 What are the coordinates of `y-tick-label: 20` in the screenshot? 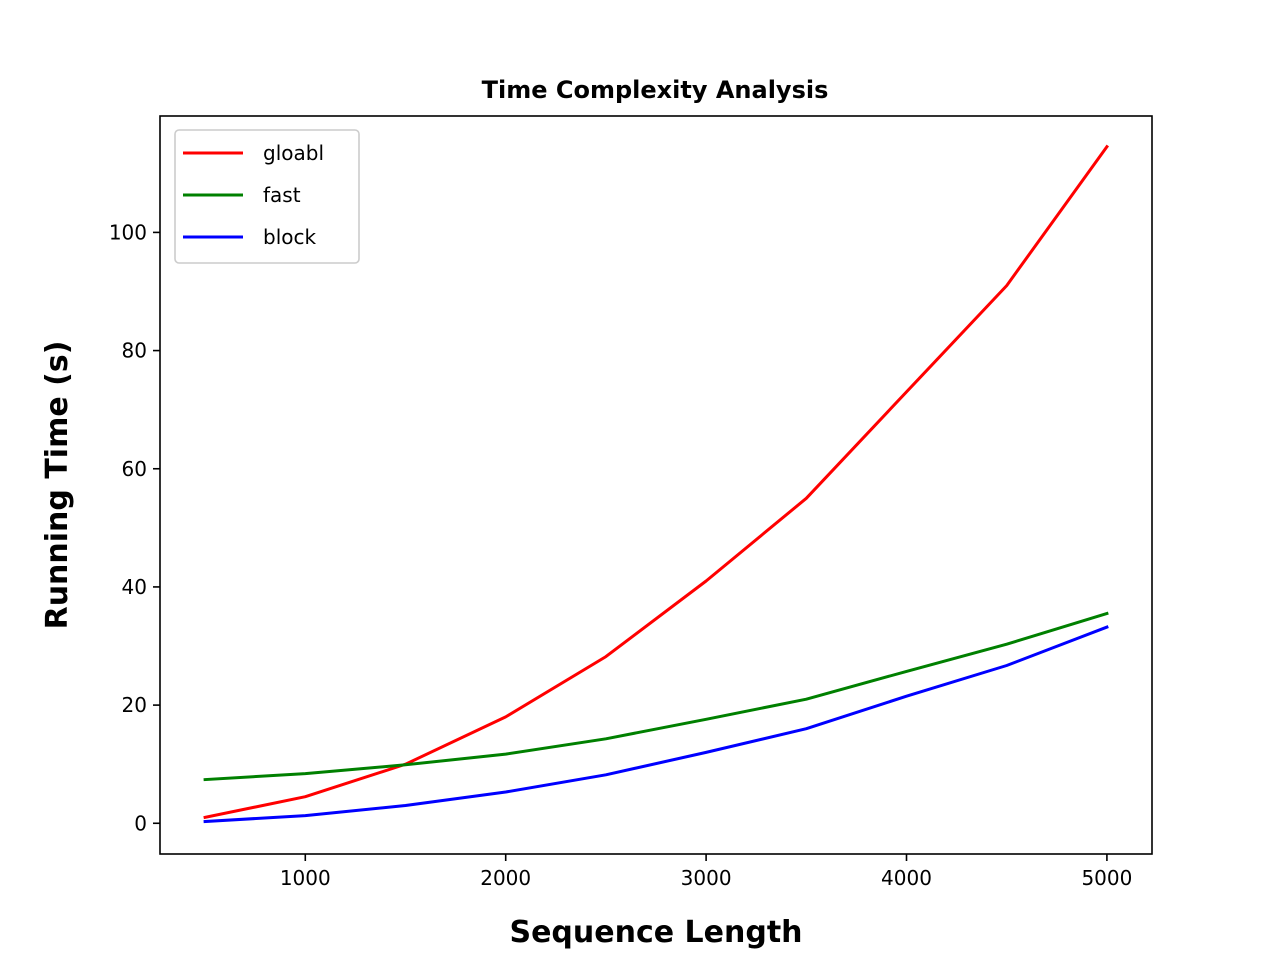 It's located at (134, 705).